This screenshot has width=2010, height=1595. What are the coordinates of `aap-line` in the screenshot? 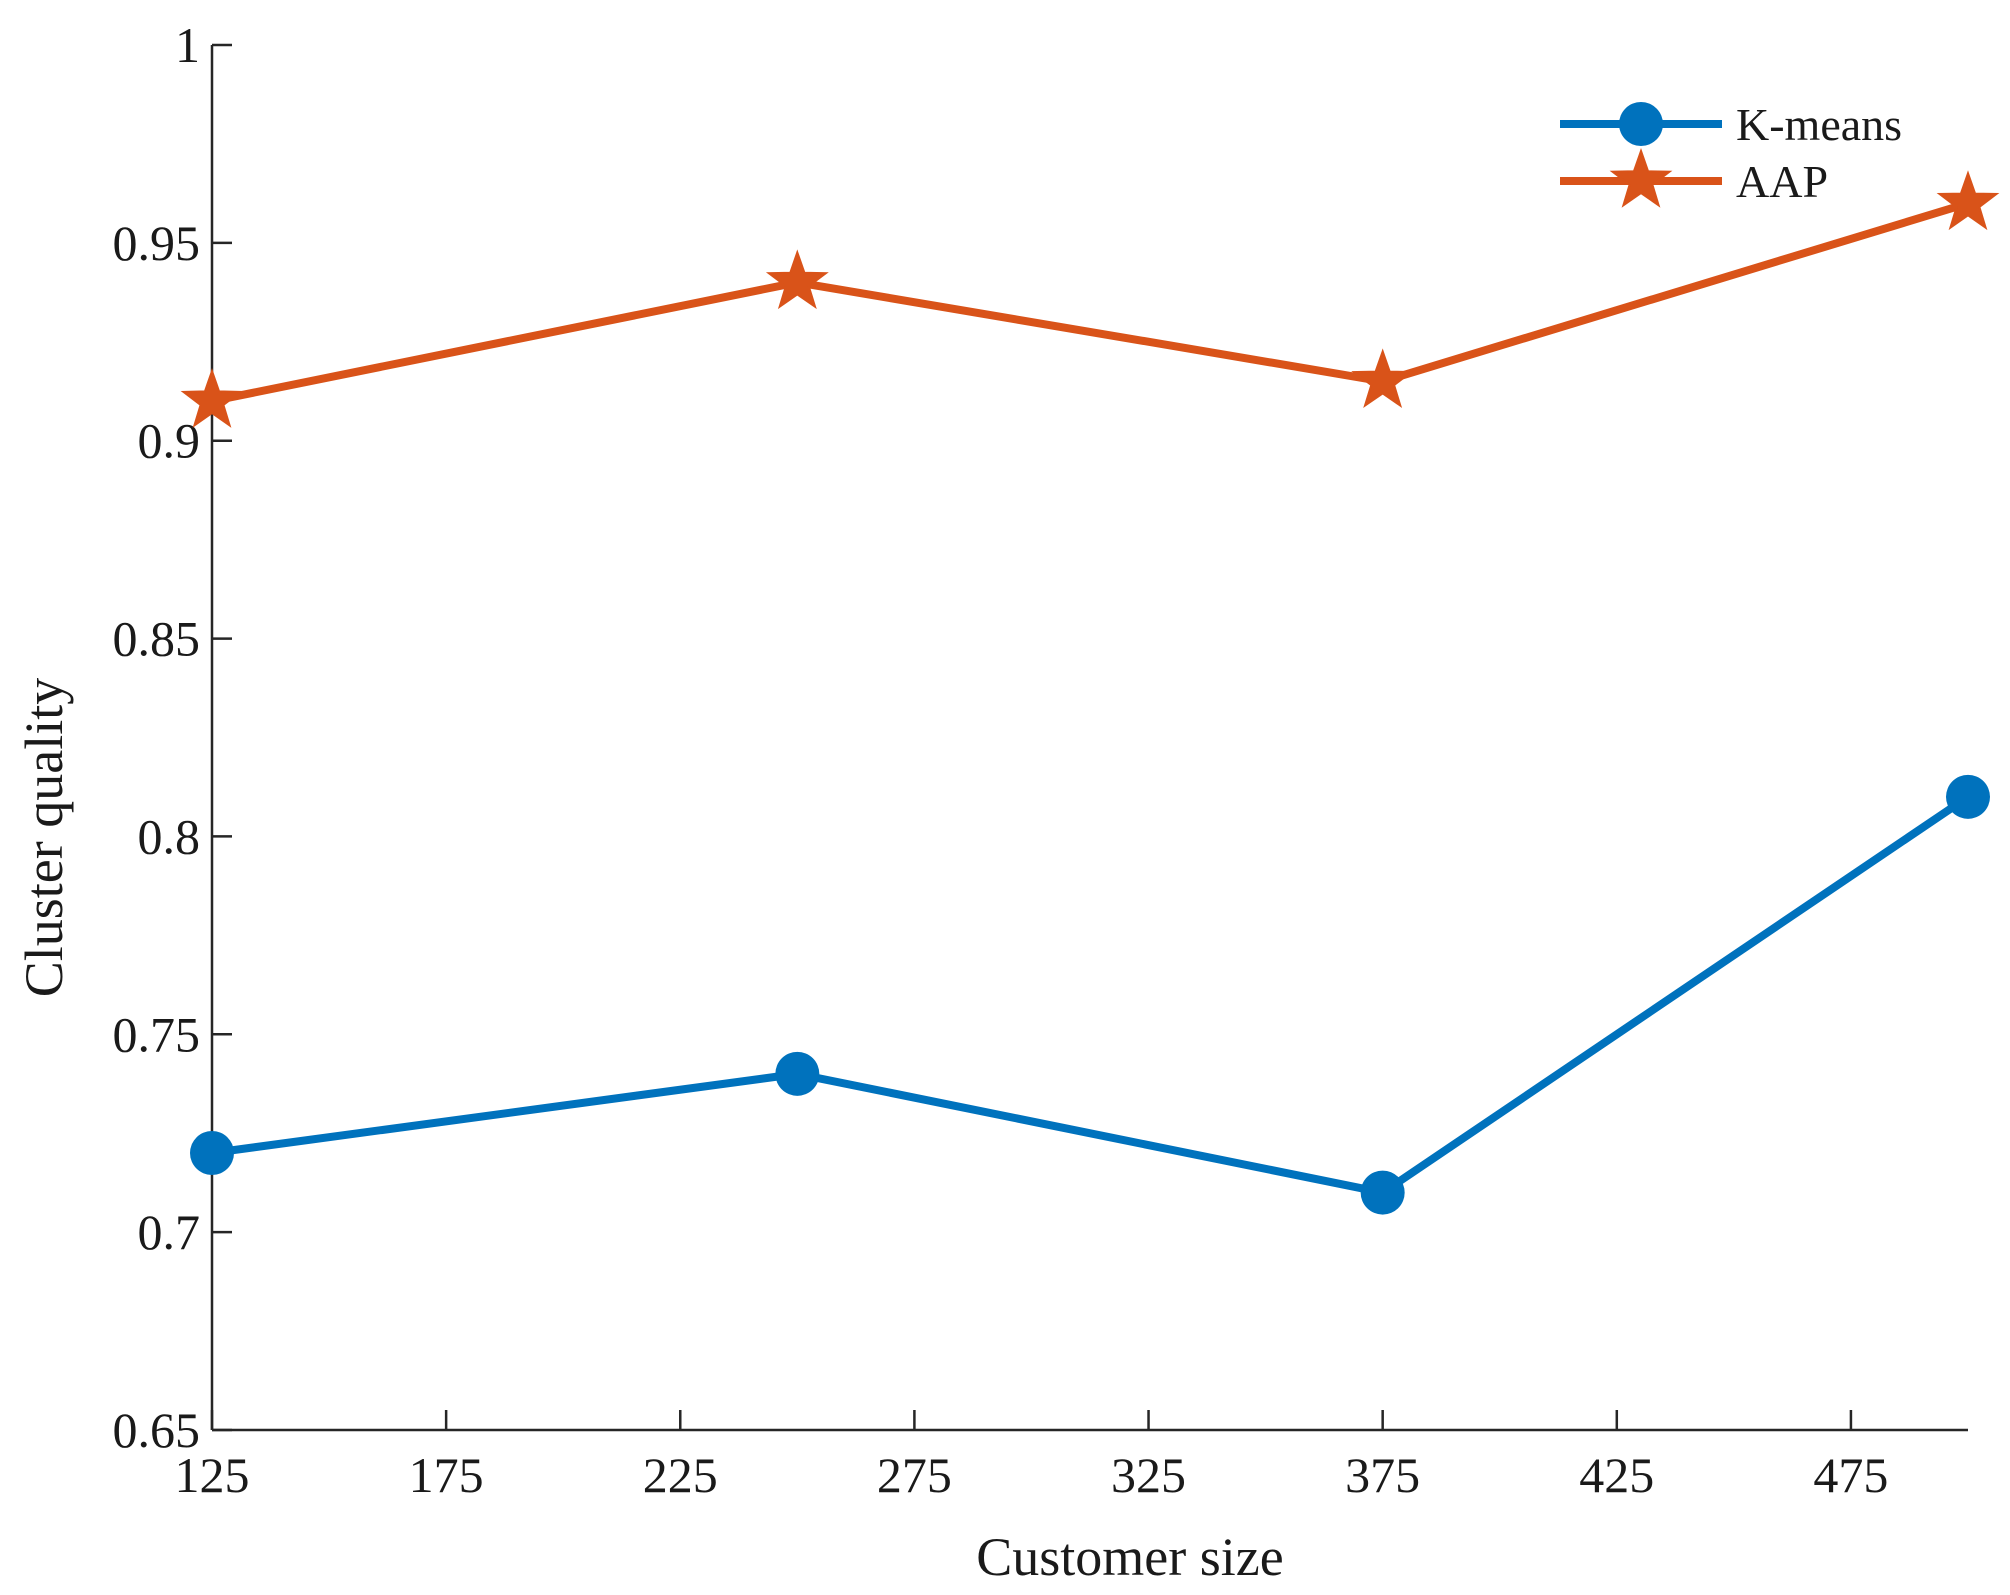 It's located at (1090, 302).